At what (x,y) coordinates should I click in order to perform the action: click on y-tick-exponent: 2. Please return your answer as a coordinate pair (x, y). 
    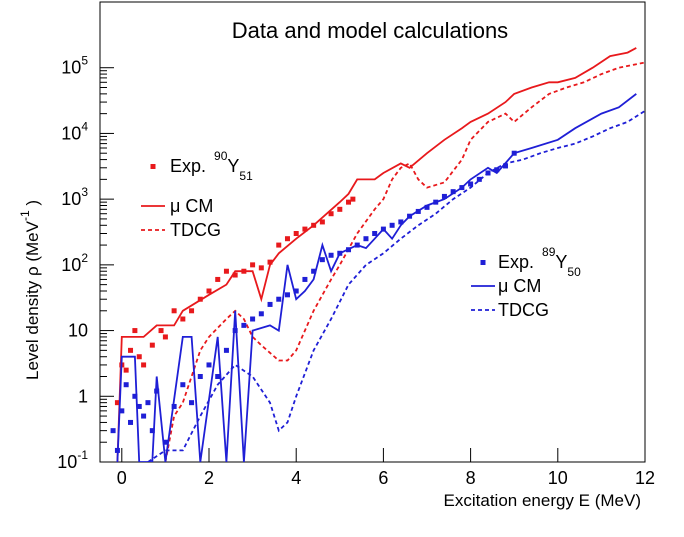
    Looking at the image, I should click on (84, 258).